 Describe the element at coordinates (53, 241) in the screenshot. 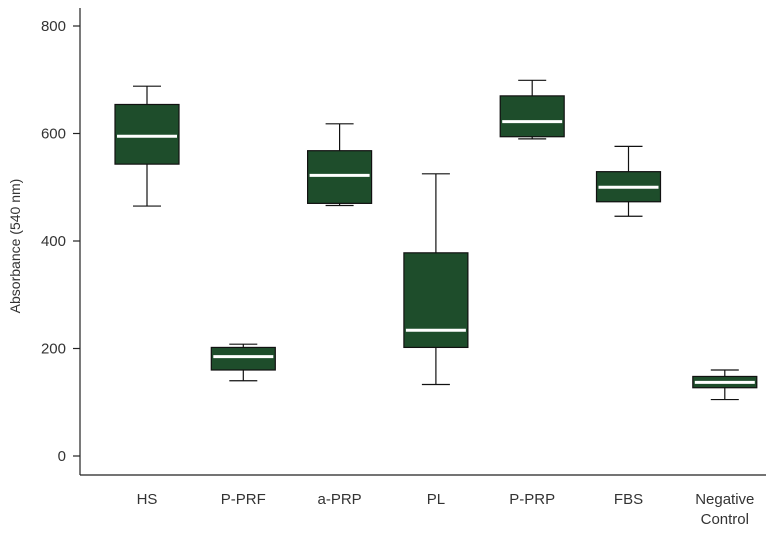

I see `y-tick-label: 400` at that location.